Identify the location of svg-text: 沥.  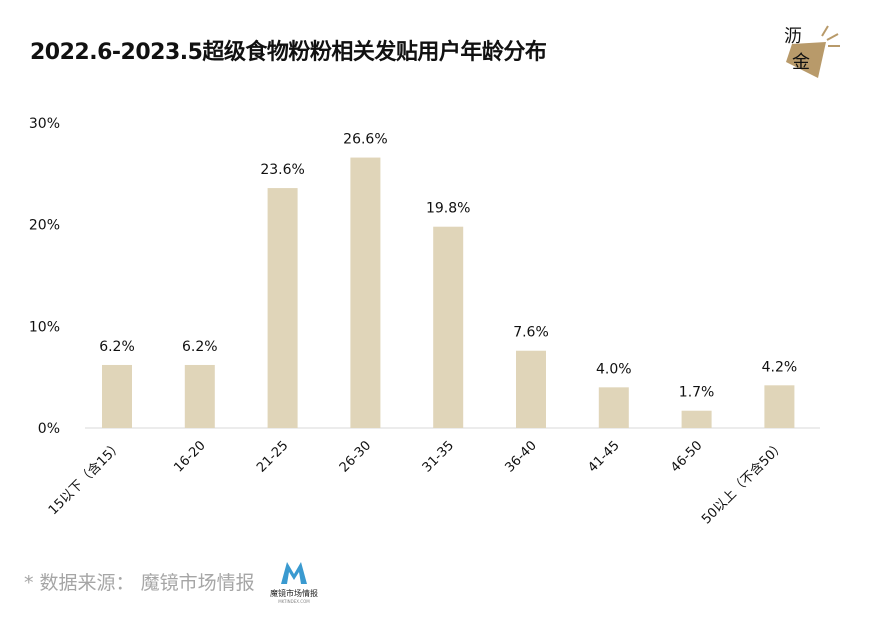
(793, 36).